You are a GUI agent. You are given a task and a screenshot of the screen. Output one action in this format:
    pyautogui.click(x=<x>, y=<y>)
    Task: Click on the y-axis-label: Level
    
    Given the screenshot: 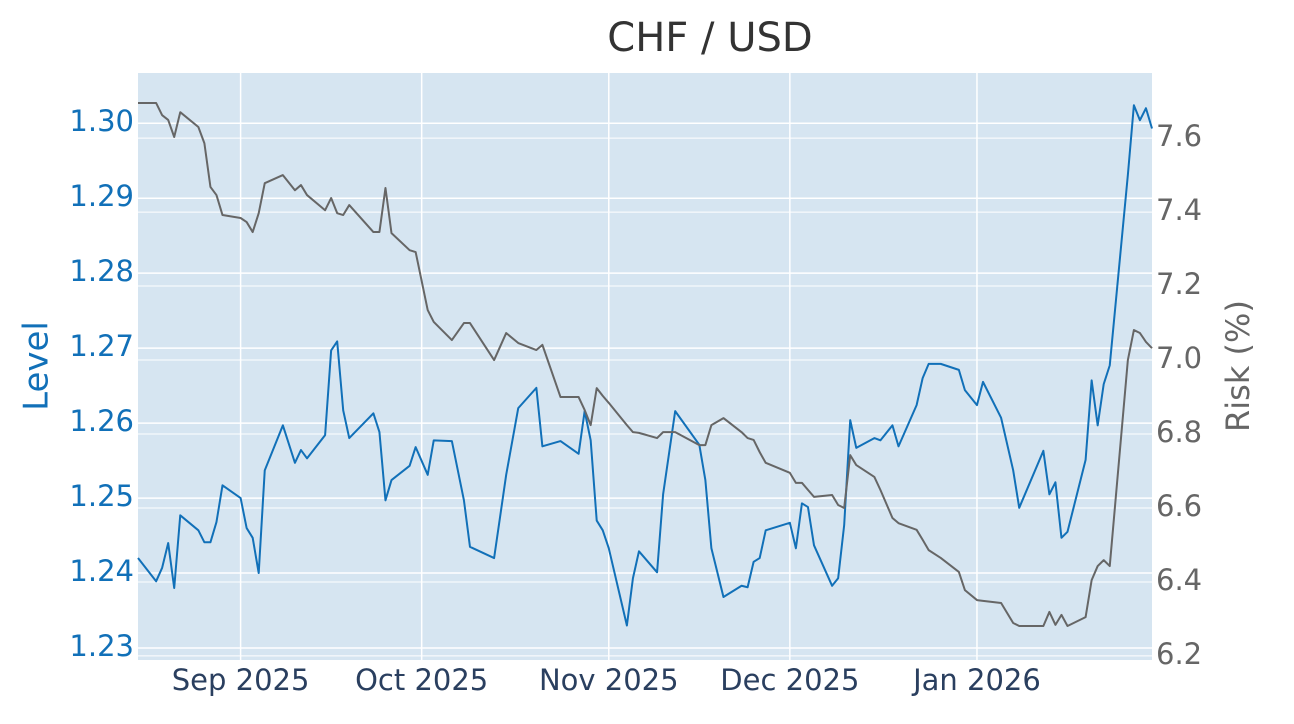 What is the action you would take?
    pyautogui.click(x=37, y=366)
    